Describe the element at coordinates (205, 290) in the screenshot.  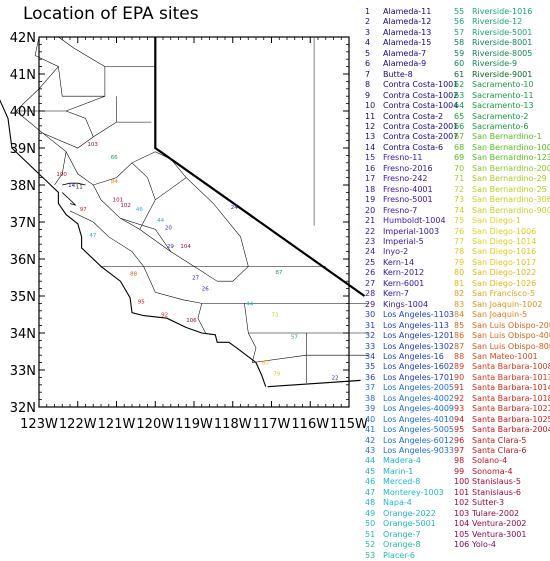
I see `site-marker-label: 26` at that location.